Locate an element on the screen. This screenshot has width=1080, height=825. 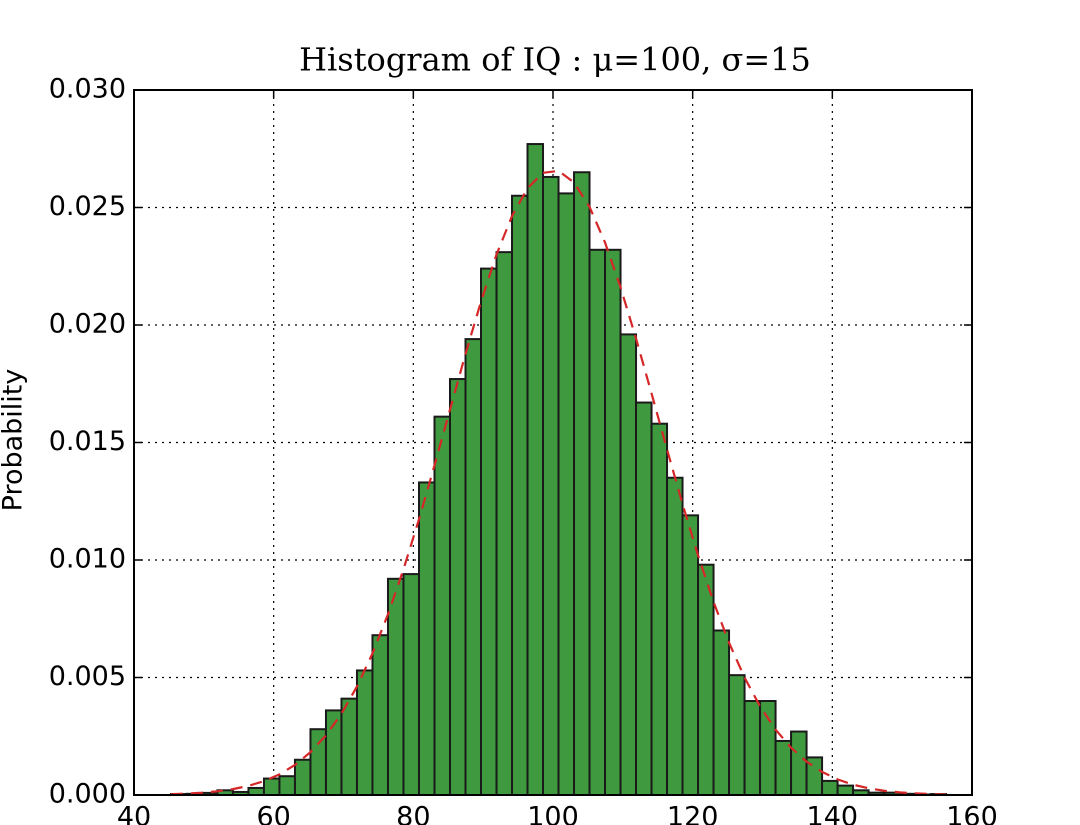
y-tick-label: 0.000 is located at coordinates (87, 794).